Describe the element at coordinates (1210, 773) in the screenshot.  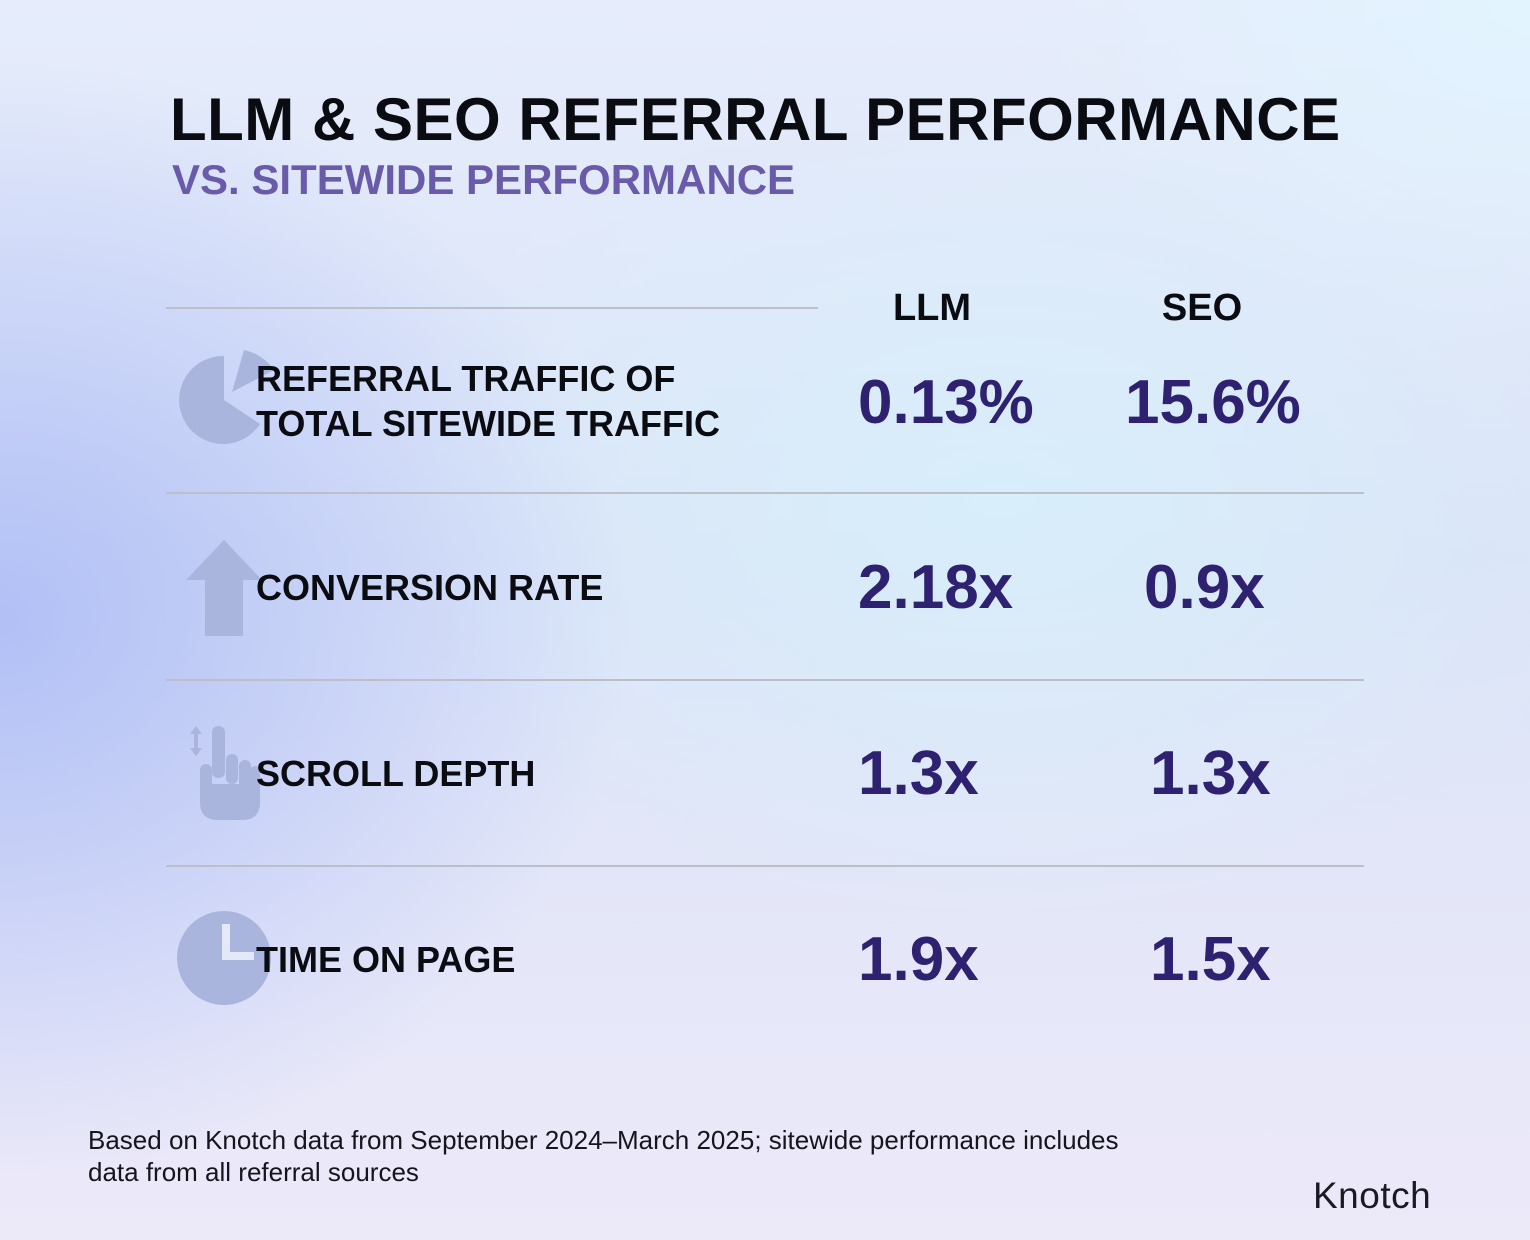
I see `seo-value: 1.3x` at that location.